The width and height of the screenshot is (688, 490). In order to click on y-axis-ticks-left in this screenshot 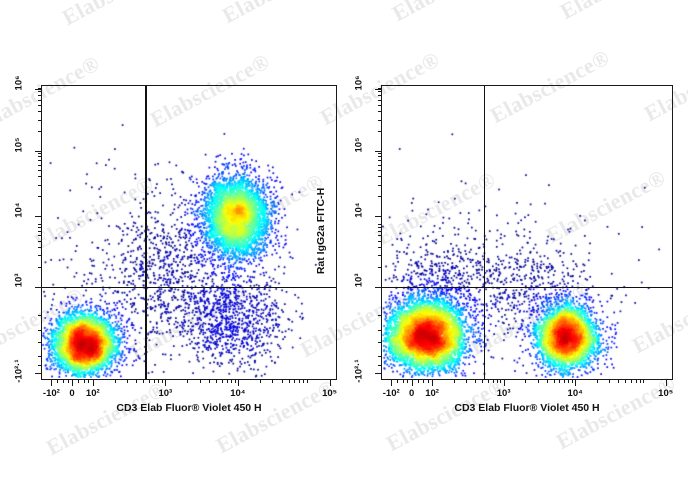, I will do `click(37, 232)`.